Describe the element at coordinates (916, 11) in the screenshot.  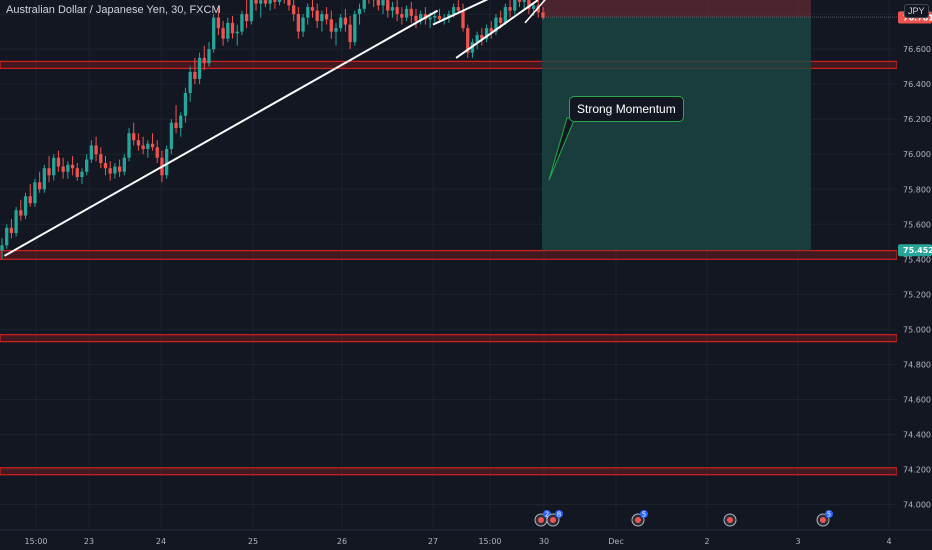
I see `currency-badge: JPY` at that location.